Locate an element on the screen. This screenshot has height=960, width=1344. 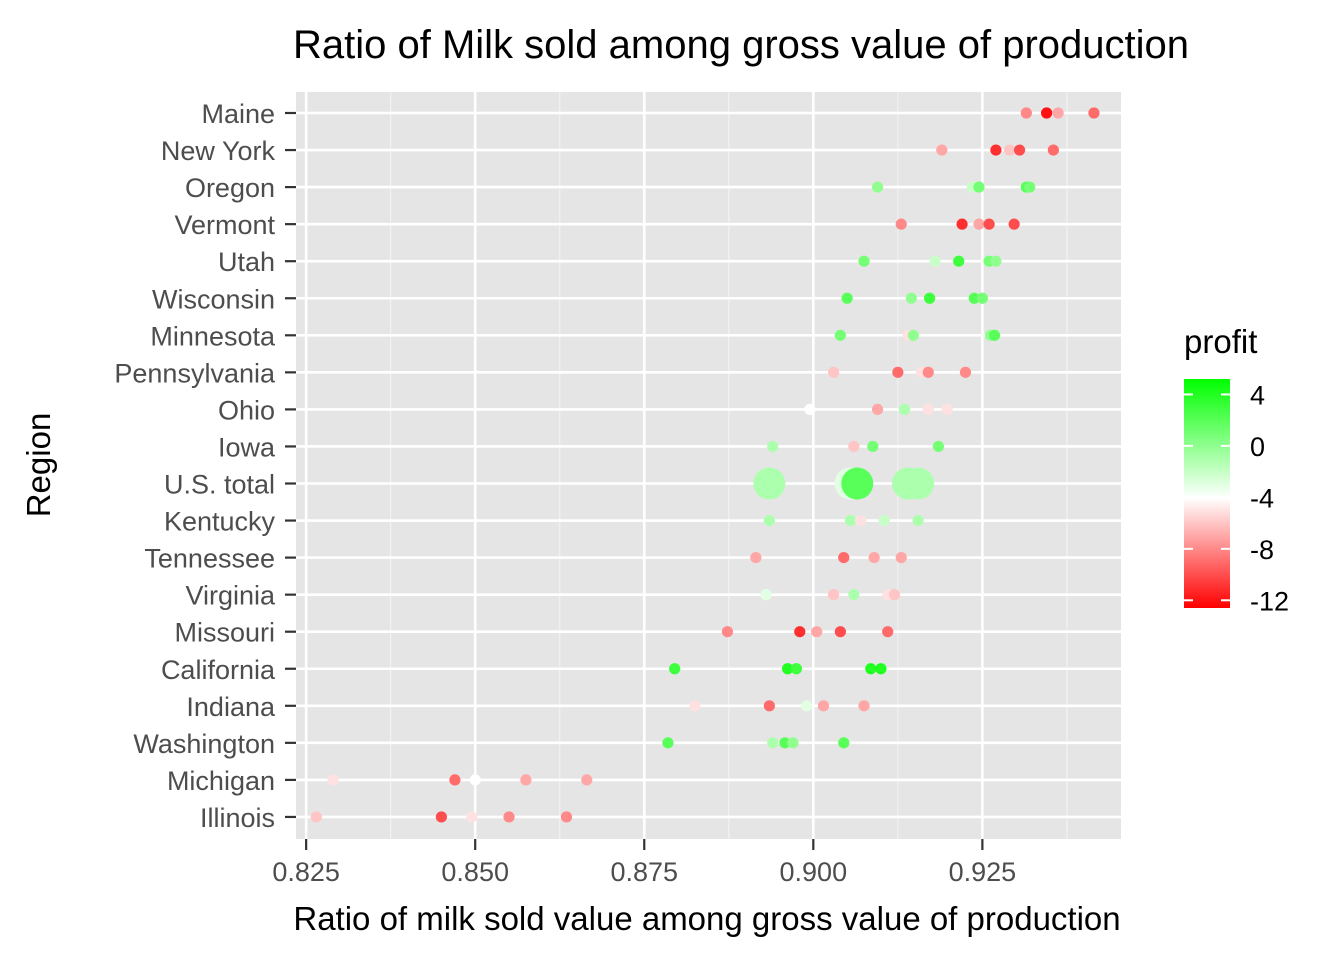
x-tick-label: 0.900 is located at coordinates (814, 872).